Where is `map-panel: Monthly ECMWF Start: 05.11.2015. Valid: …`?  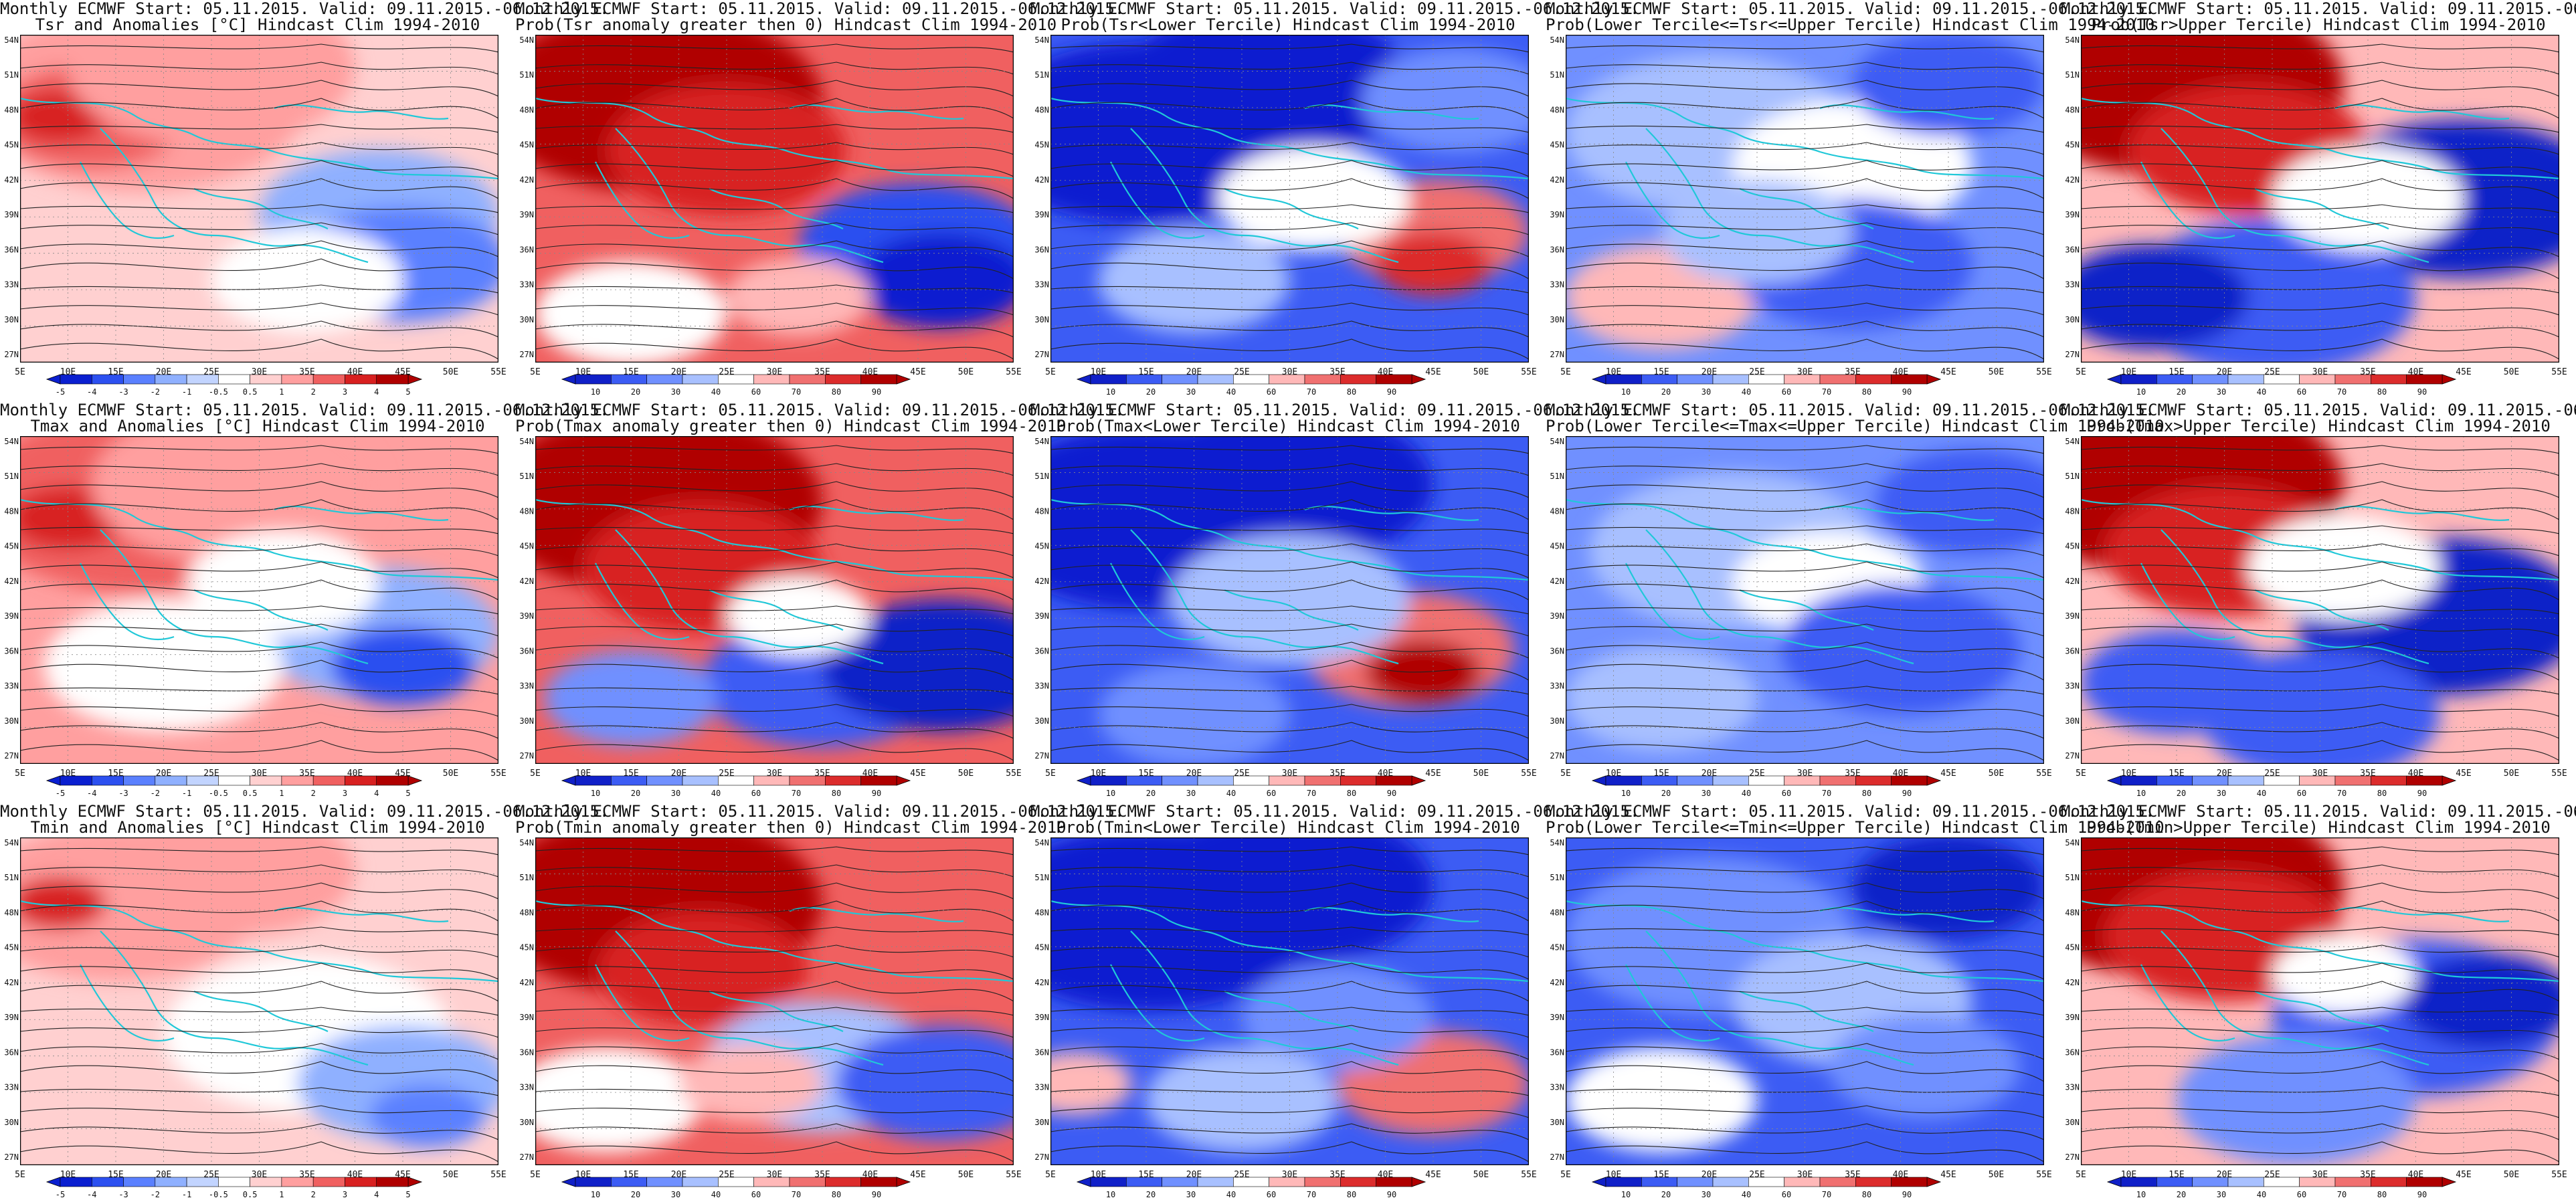 map-panel: Monthly ECMWF Start: 05.11.2015. Valid: … is located at coordinates (1334, 602).